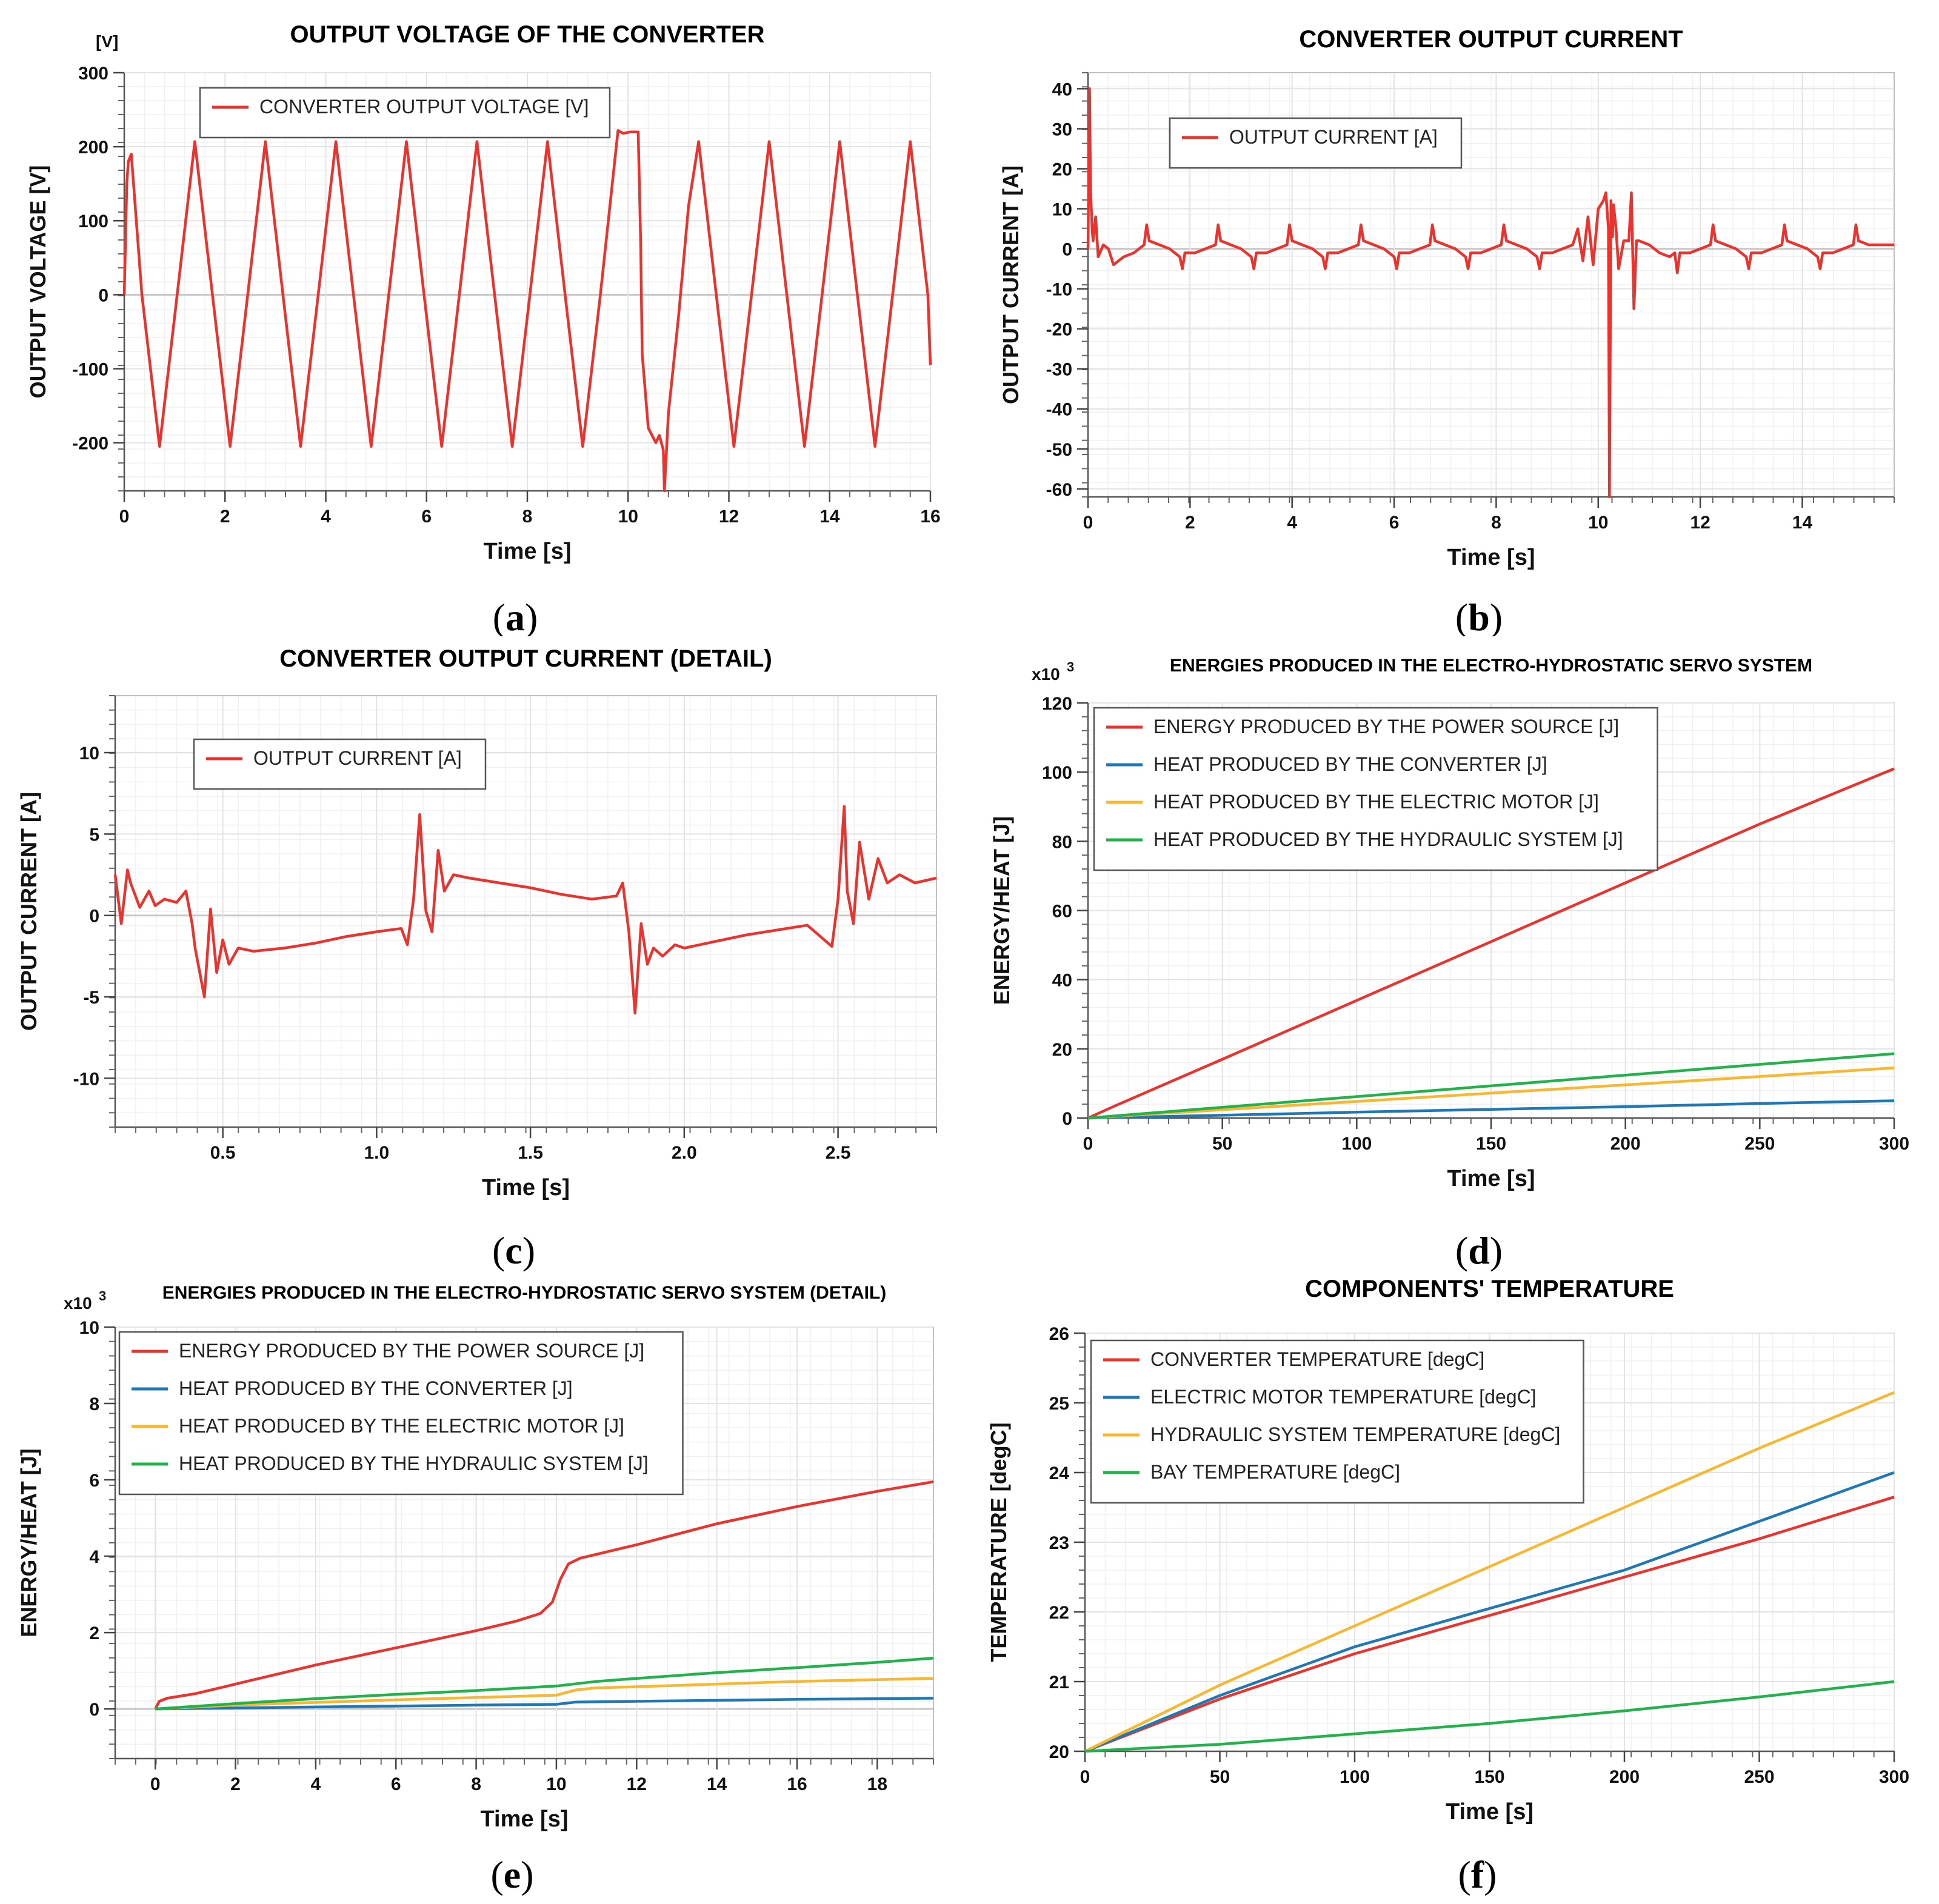 Image resolution: width=1939 pixels, height=1904 pixels. I want to click on caption-f: (f), so click(1477, 1874).